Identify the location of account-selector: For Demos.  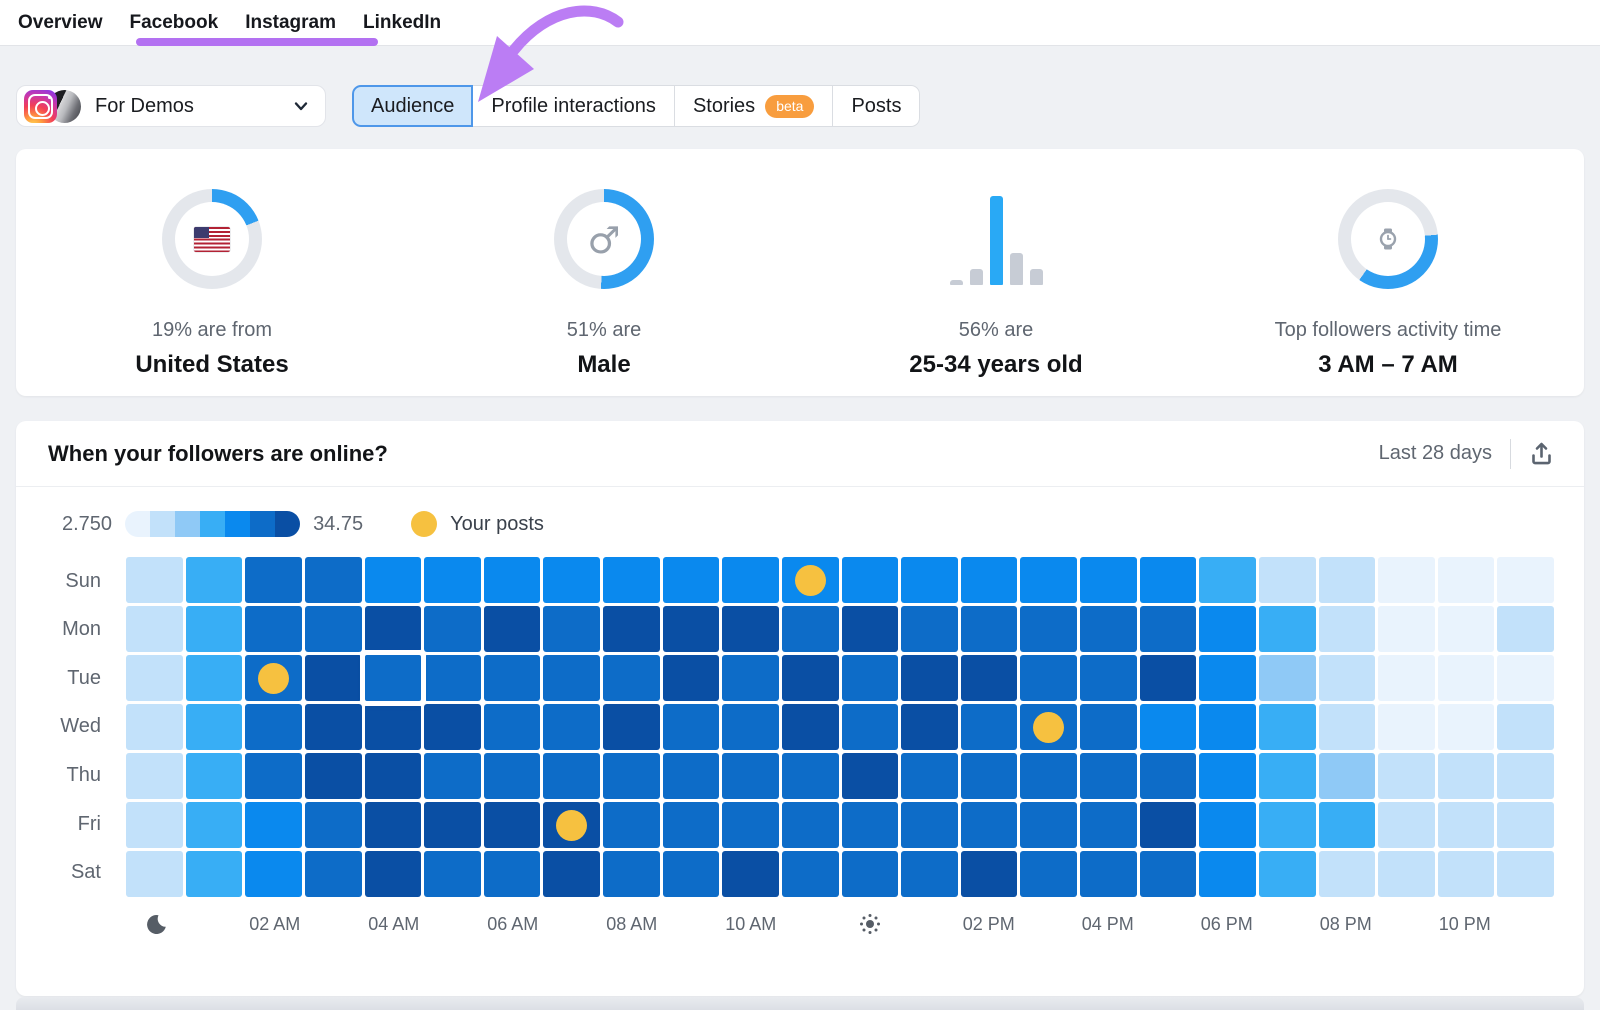
(171, 106).